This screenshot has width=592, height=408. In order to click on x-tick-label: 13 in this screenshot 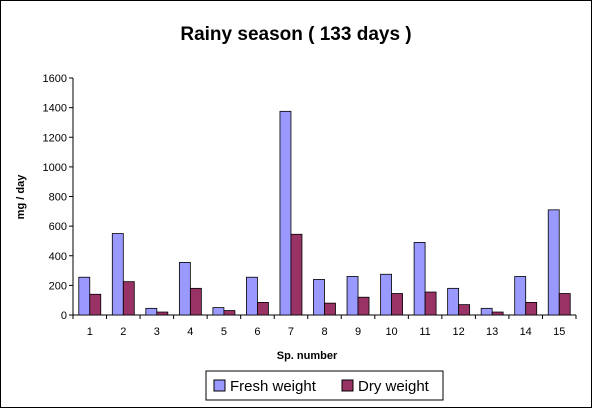, I will do `click(492, 332)`.